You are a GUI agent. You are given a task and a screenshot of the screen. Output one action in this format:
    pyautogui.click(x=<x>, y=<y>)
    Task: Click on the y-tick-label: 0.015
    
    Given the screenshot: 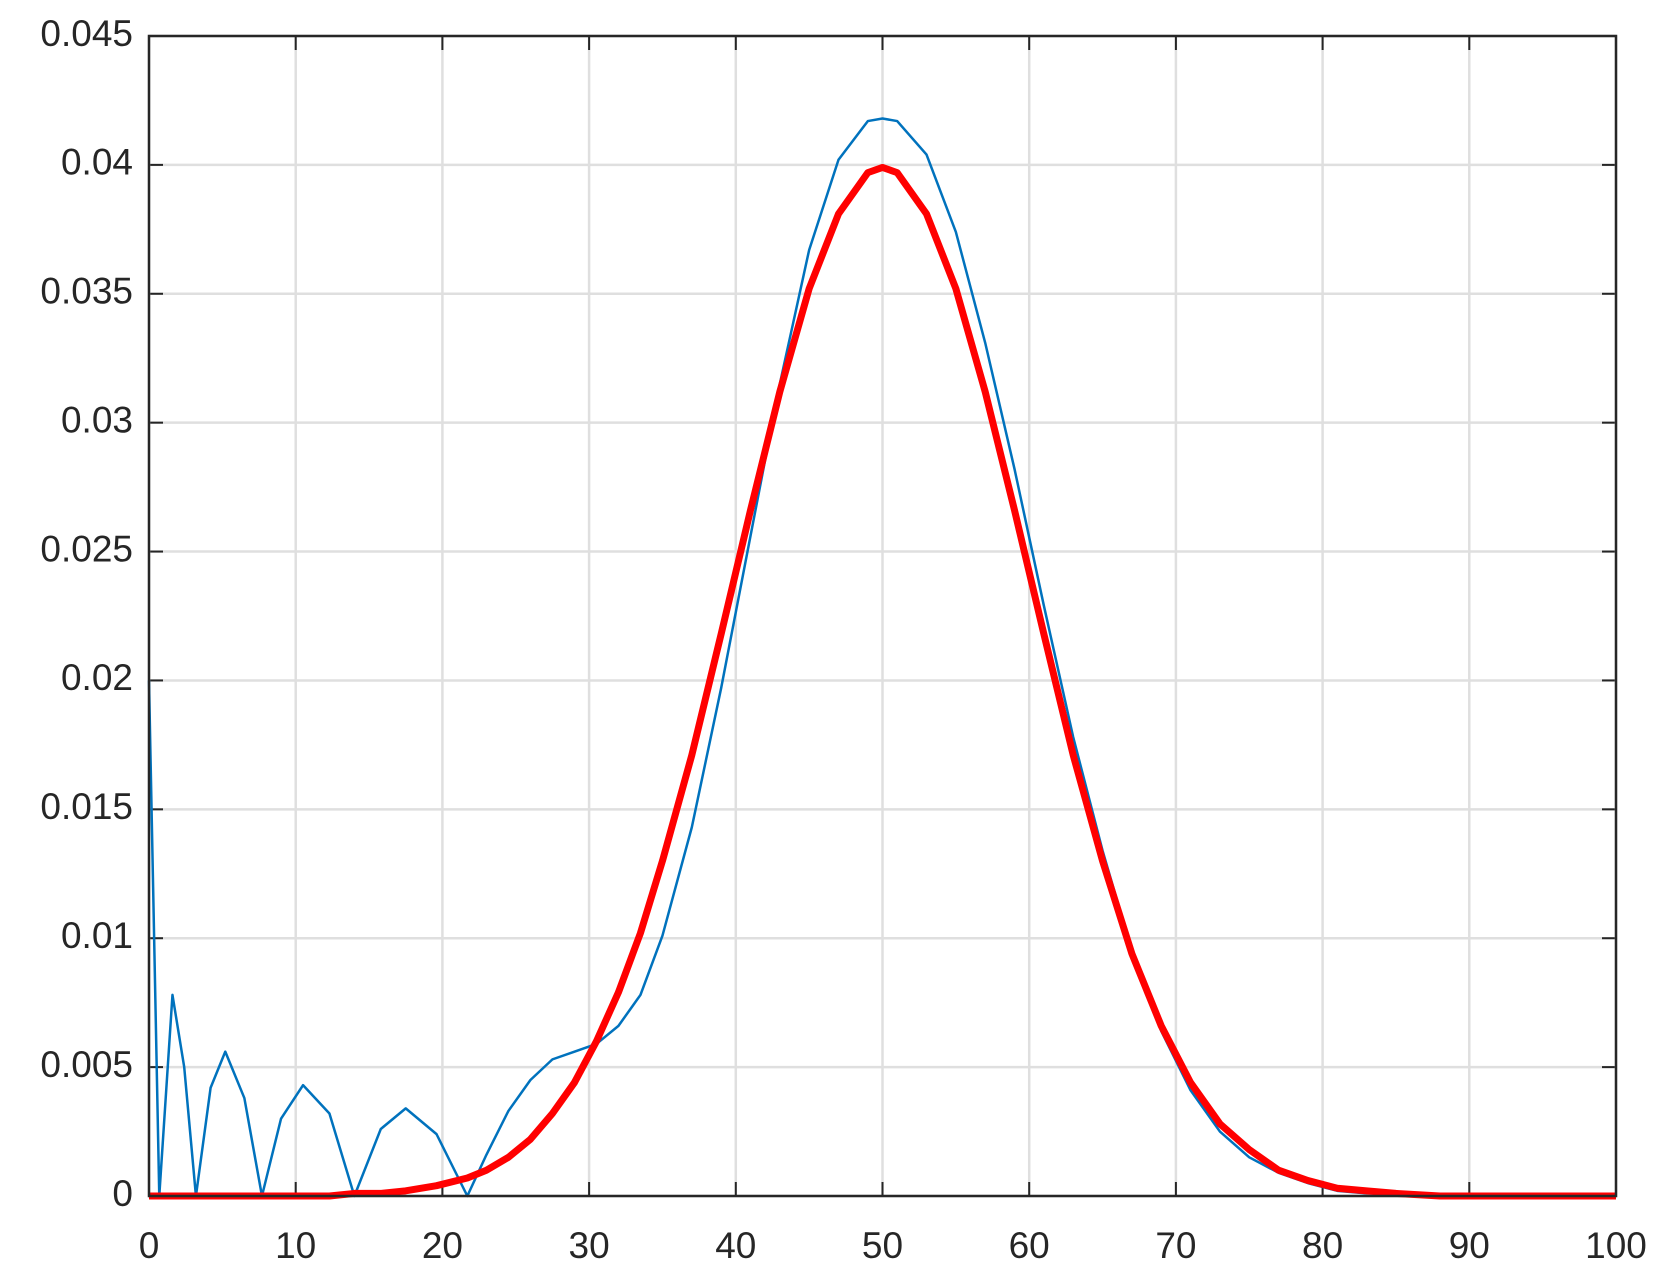 What is the action you would take?
    pyautogui.click(x=86, y=806)
    